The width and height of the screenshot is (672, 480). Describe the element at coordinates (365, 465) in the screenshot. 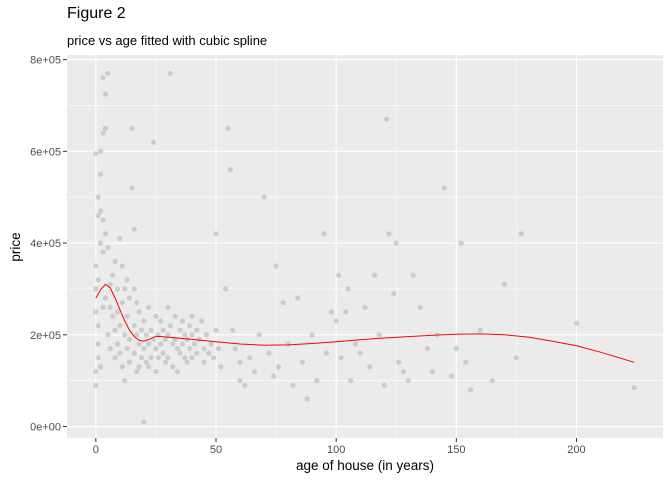

I see `x-axis-title: age of house (in years)` at that location.